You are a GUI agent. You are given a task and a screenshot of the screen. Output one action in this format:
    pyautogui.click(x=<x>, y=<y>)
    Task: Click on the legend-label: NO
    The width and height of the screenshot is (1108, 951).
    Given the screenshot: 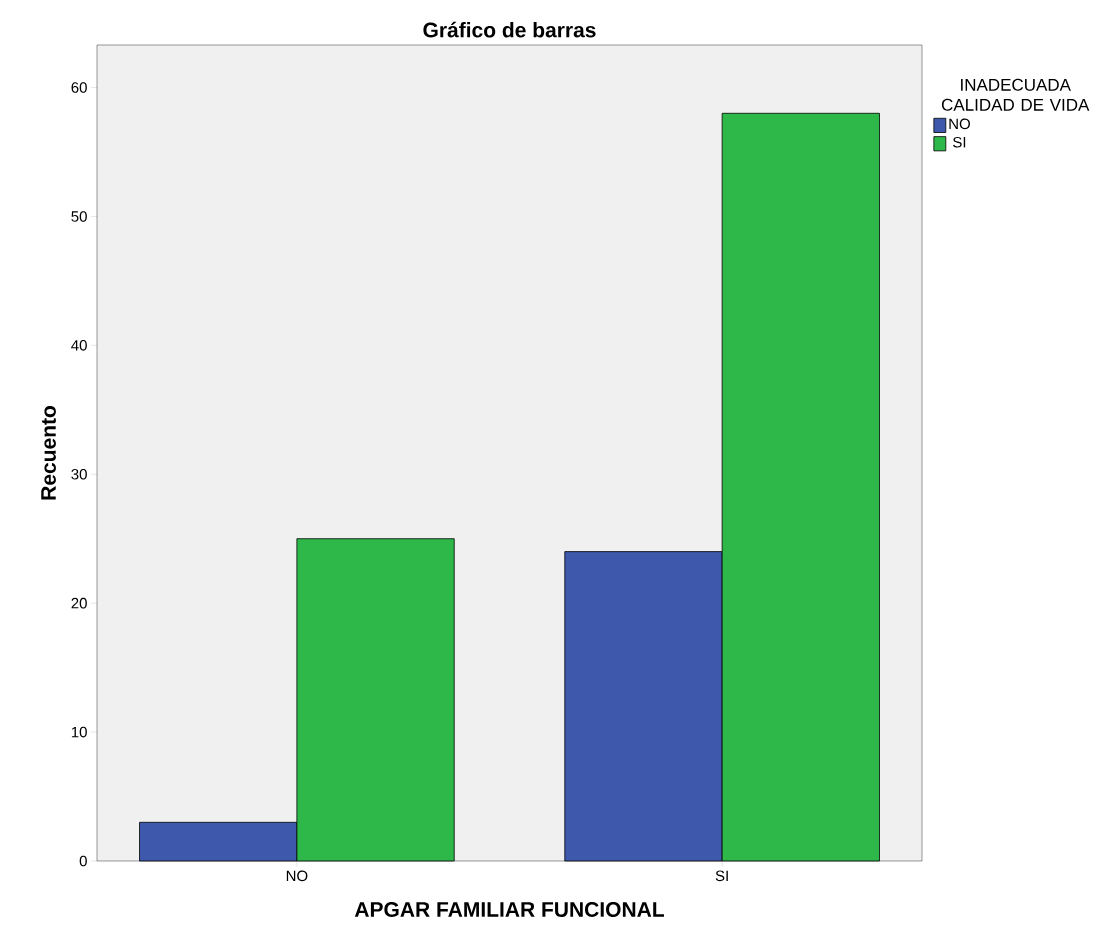 What is the action you would take?
    pyautogui.click(x=959, y=124)
    